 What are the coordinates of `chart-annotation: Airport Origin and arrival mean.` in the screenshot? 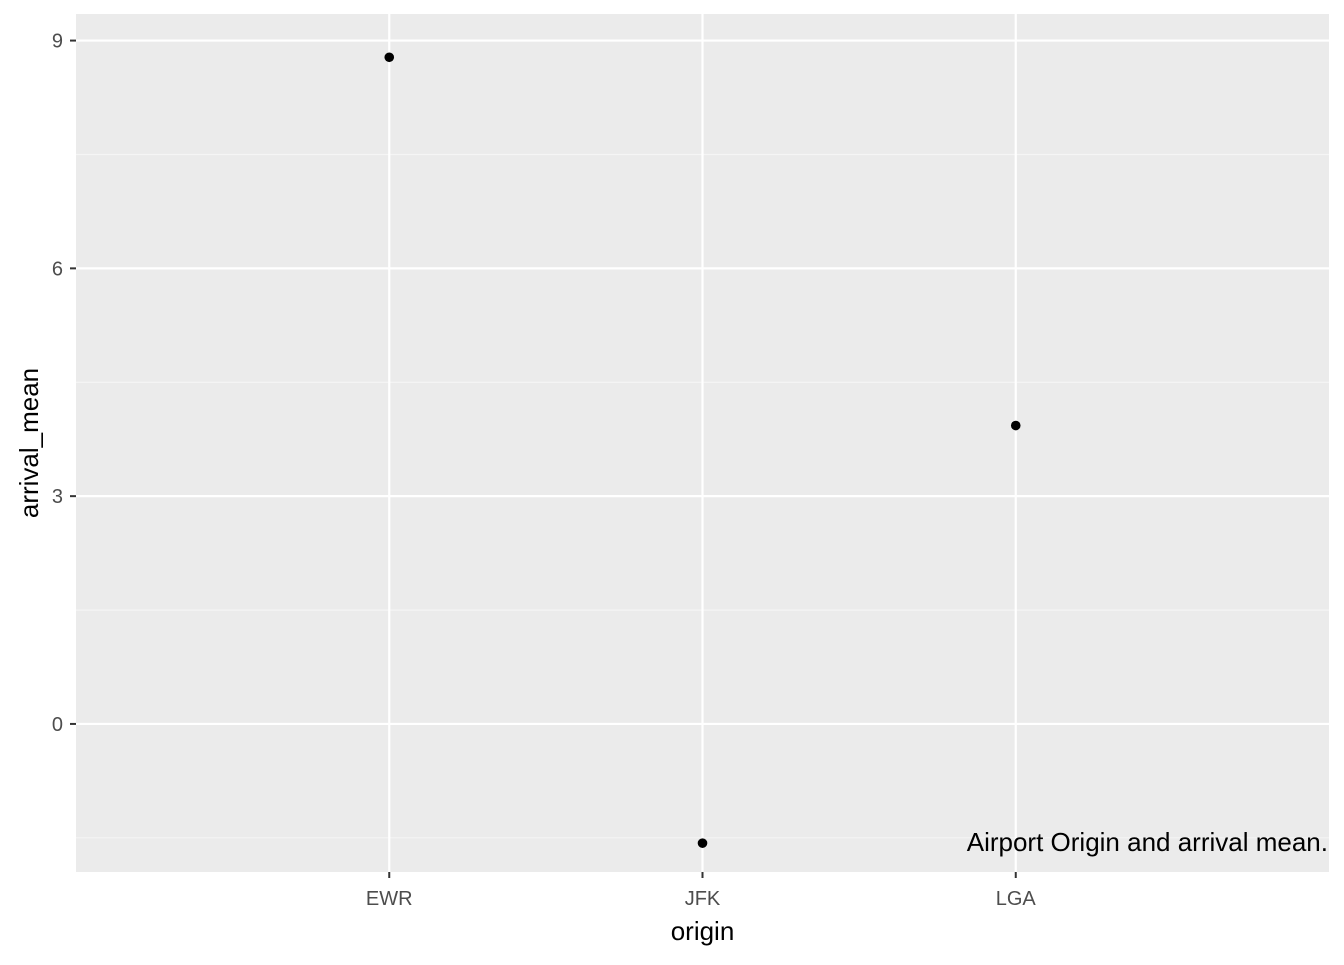 It's located at (1147, 842).